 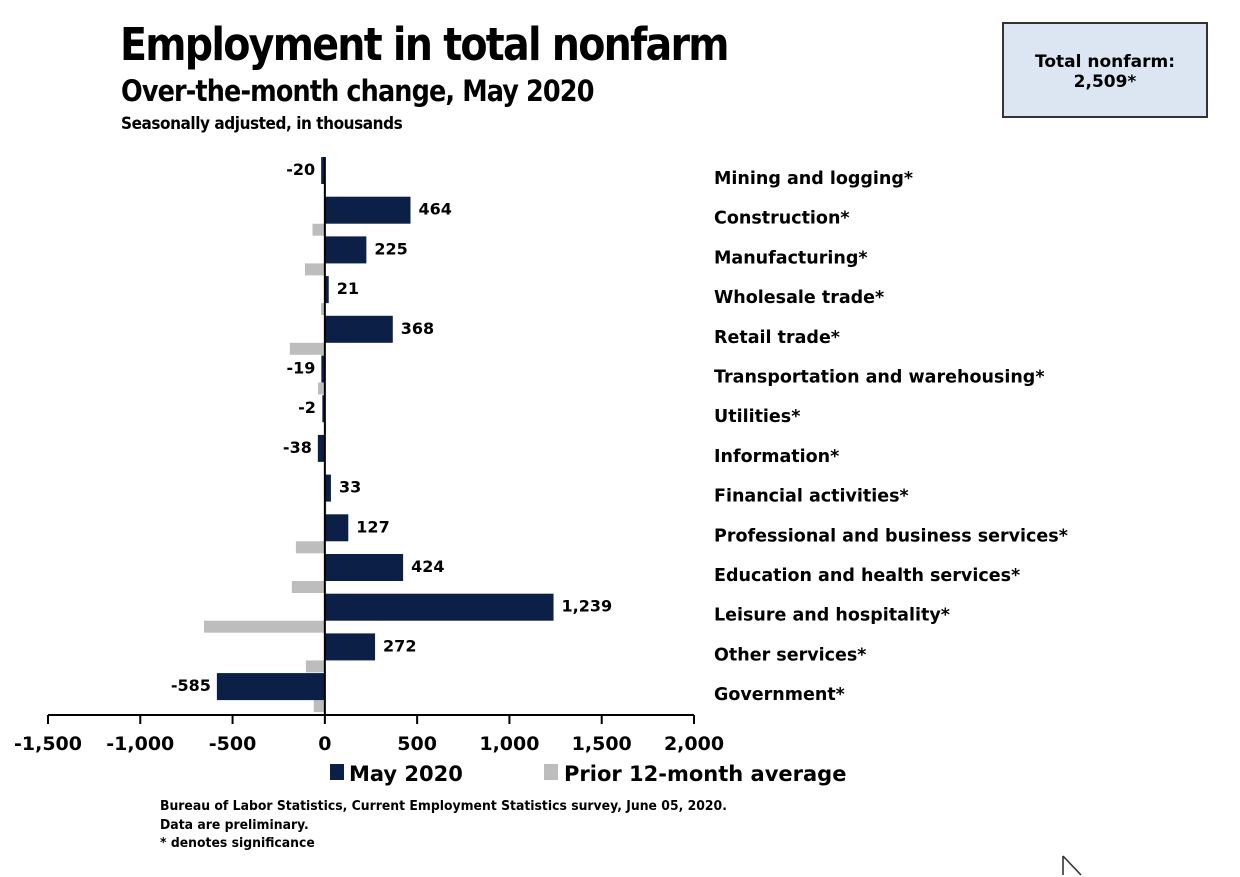 I want to click on legend-swatch-prior-average, so click(x=551, y=772).